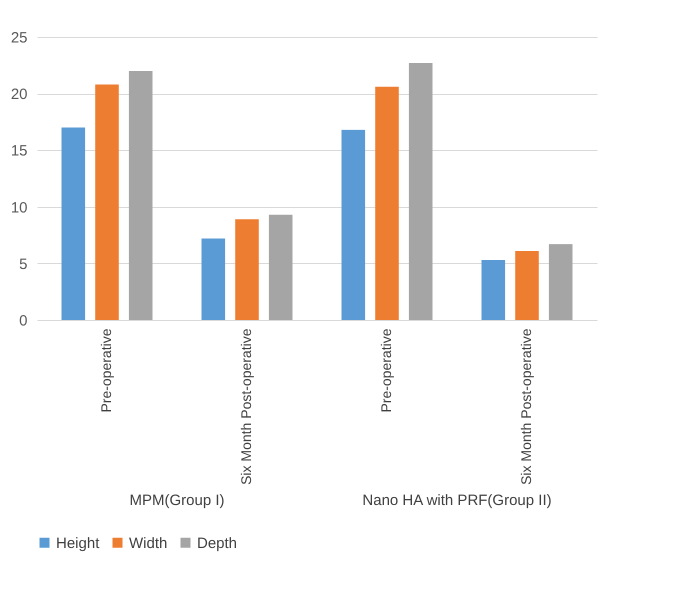 The width and height of the screenshot is (681, 612). I want to click on y-tick-label: 10, so click(19, 207).